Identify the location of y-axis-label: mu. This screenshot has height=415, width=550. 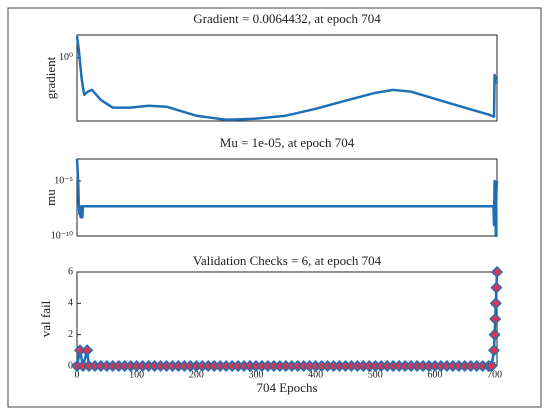
(50, 197).